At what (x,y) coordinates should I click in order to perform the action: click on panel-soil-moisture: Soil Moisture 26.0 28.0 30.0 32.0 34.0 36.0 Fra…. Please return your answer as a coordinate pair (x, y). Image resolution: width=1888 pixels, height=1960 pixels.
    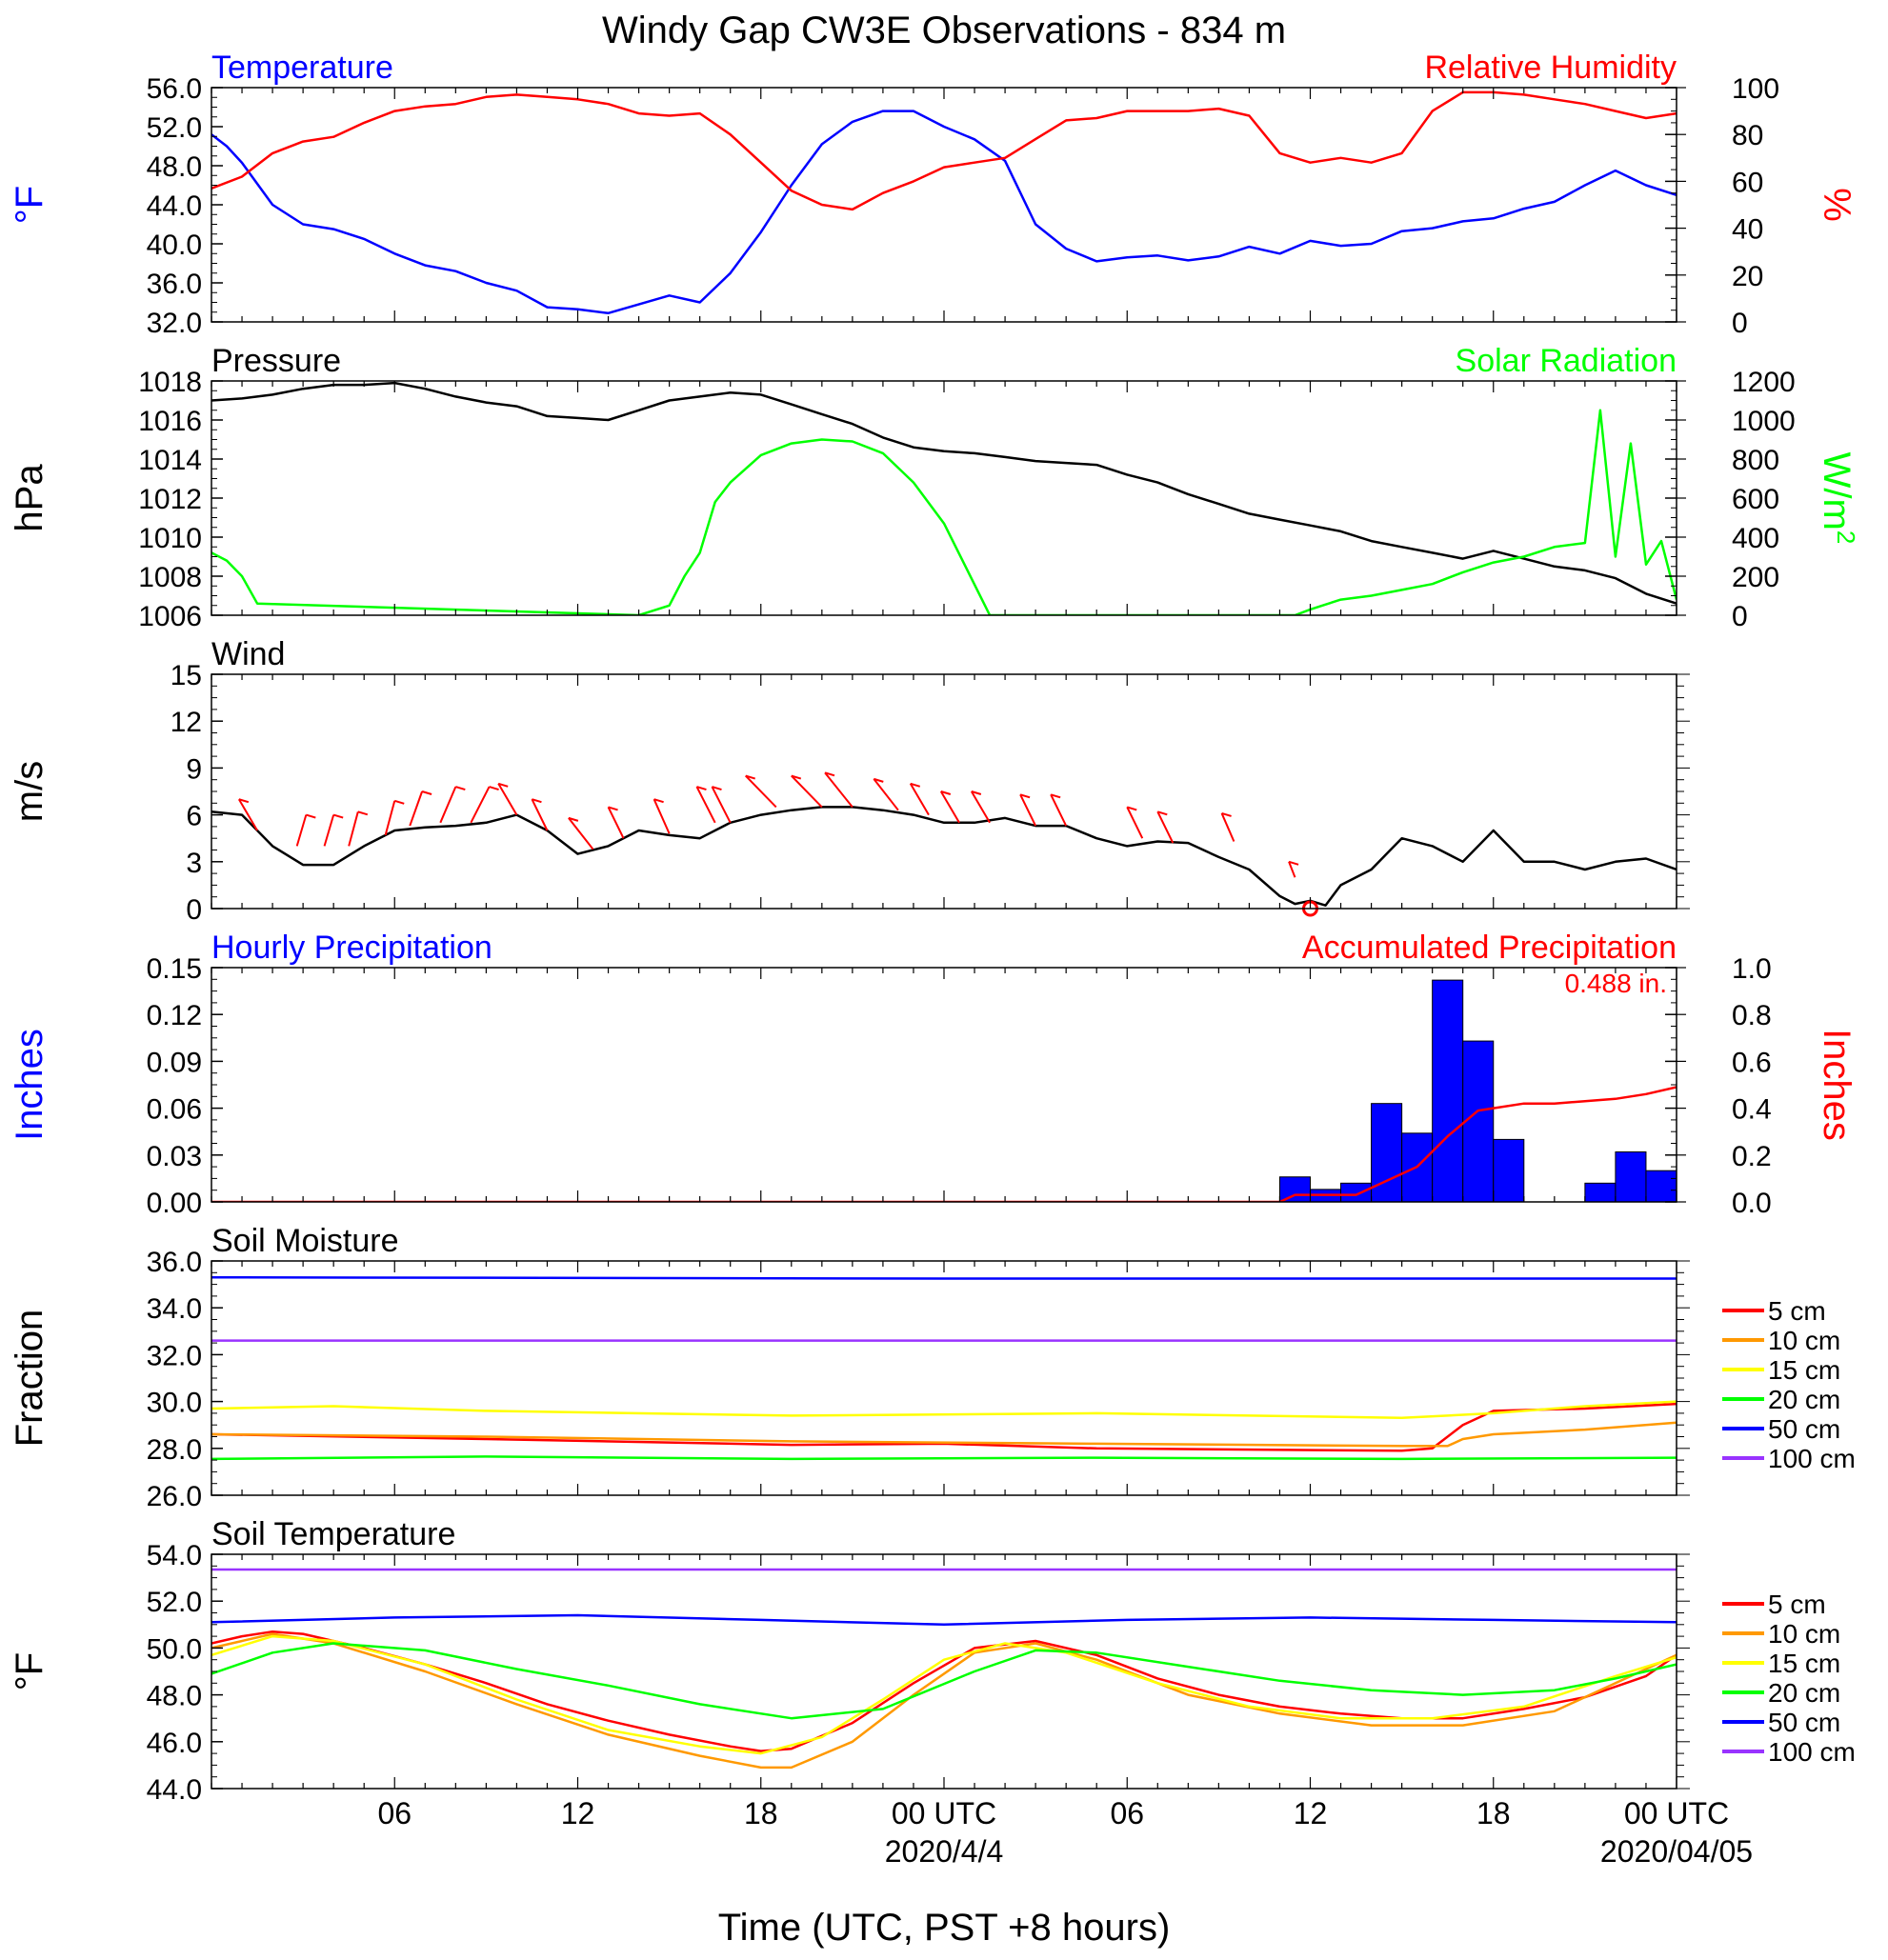
    Looking at the image, I should click on (932, 1367).